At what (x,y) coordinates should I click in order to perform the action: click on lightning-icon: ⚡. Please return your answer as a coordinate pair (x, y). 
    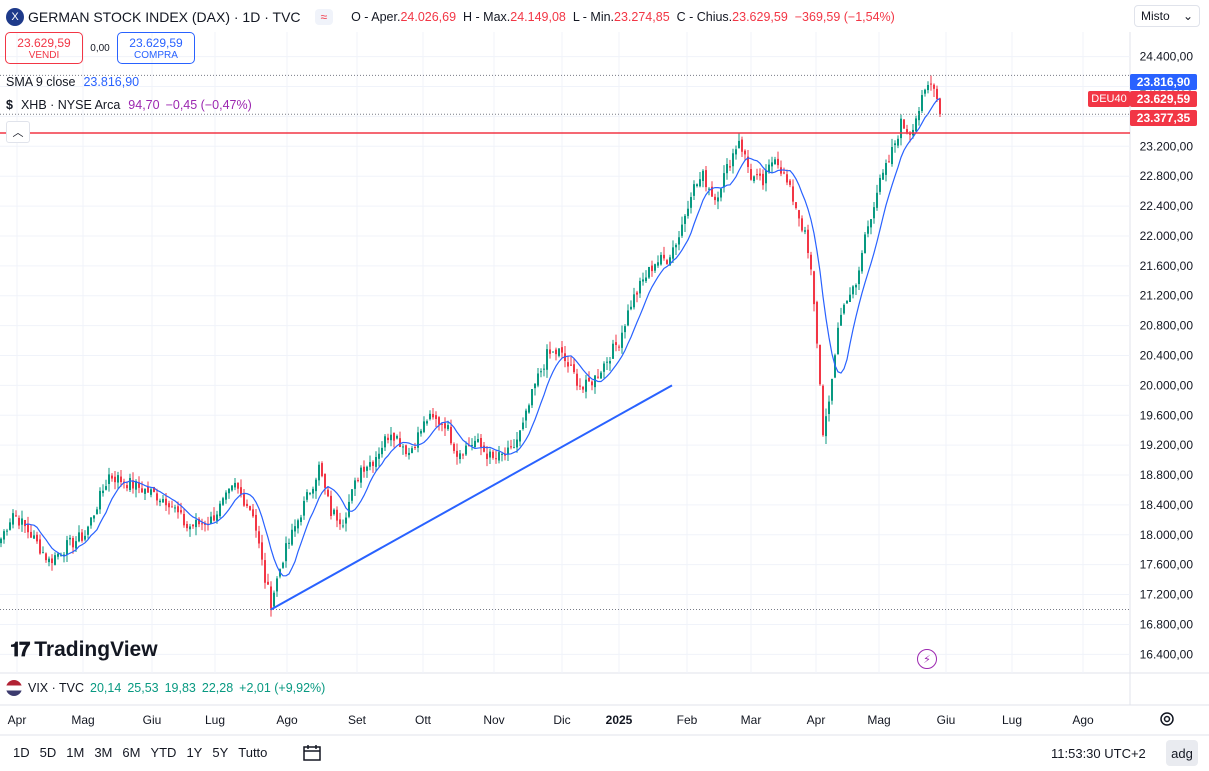
    Looking at the image, I should click on (927, 659).